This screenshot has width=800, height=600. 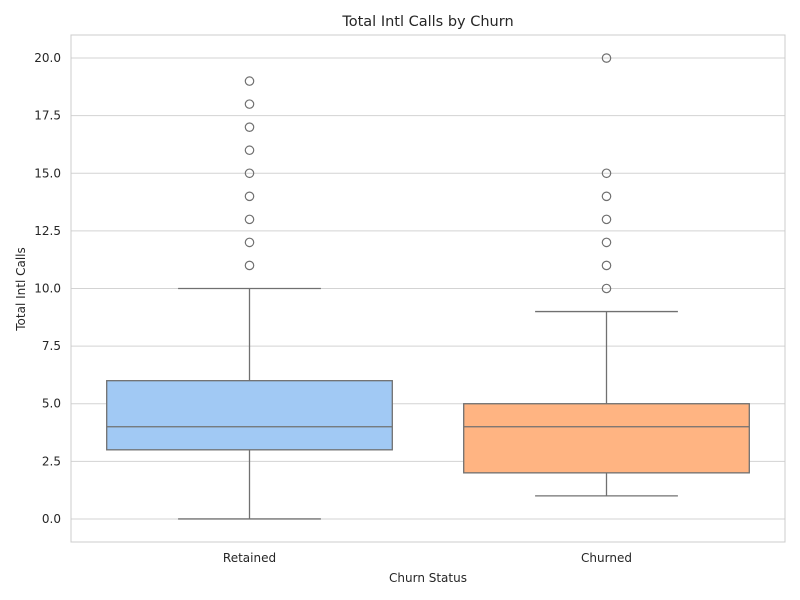 I want to click on y-tick-label: 2.5, so click(x=51, y=461).